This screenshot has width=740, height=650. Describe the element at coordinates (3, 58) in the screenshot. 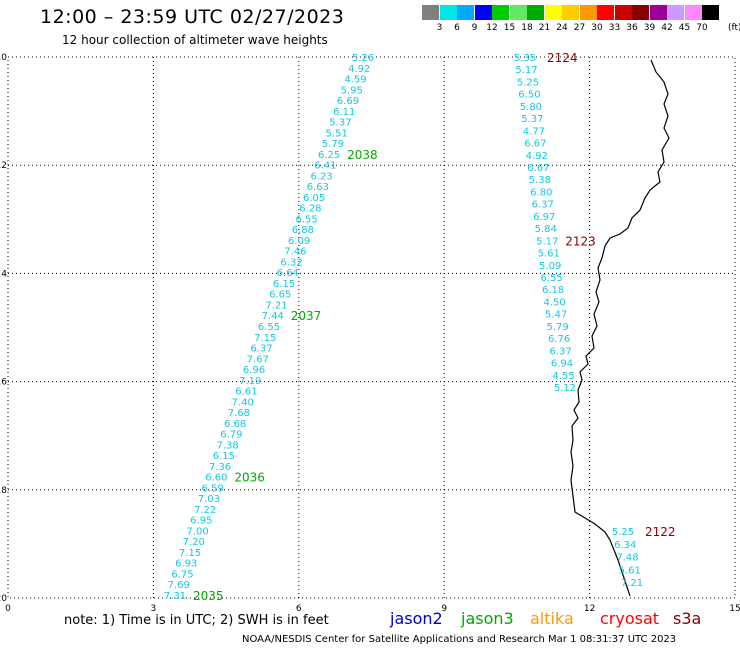

I see `latitude-tick-label: -10` at that location.